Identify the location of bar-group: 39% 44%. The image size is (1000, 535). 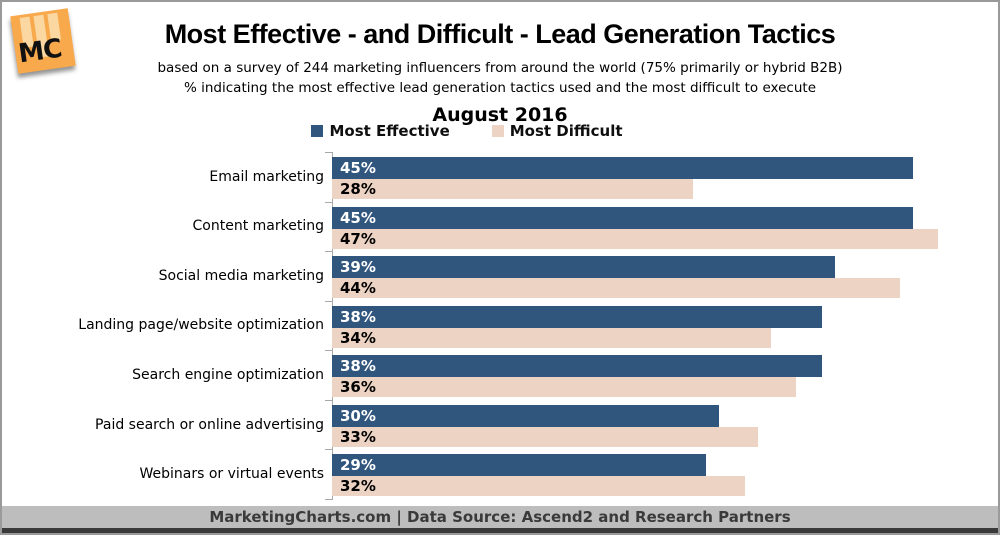
(616, 277).